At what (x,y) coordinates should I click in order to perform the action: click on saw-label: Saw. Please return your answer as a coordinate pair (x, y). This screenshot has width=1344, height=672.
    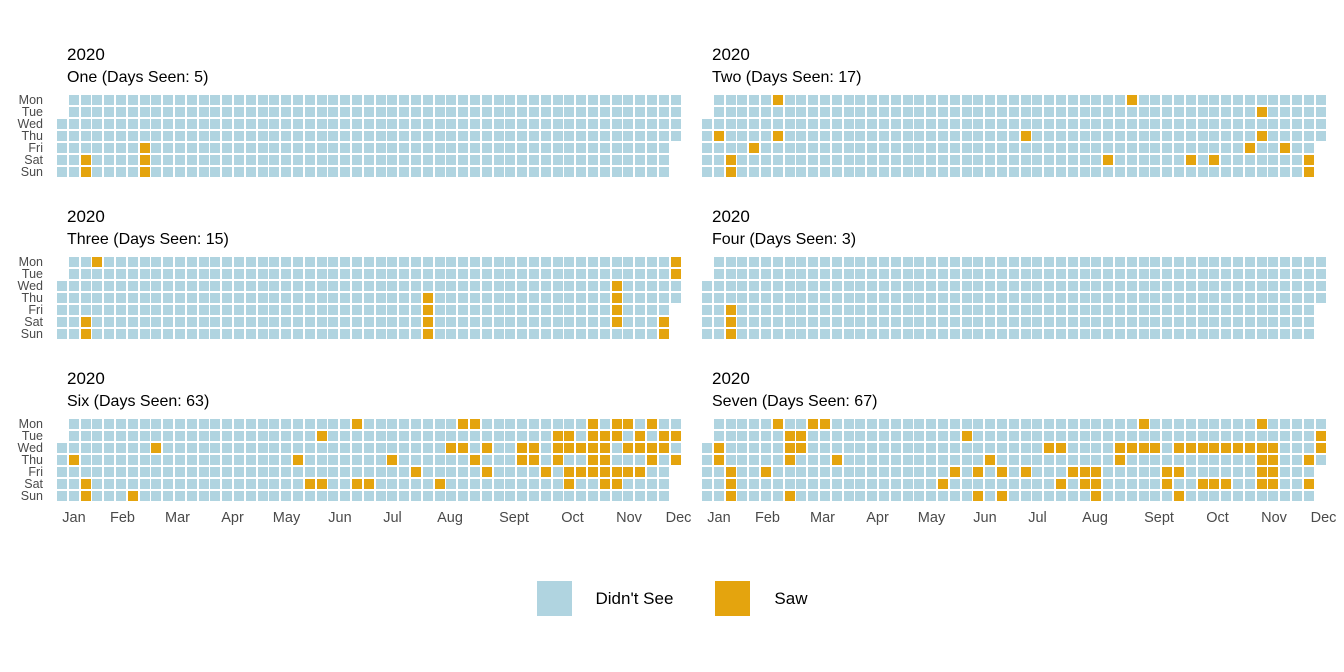
    Looking at the image, I should click on (791, 598).